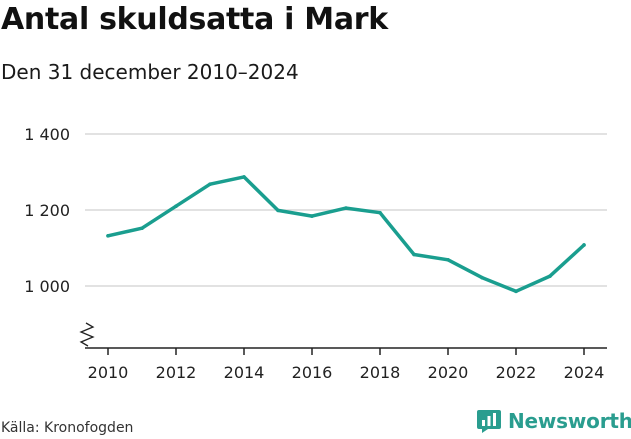 The width and height of the screenshot is (631, 439). What do you see at coordinates (47, 286) in the screenshot?
I see `y-tick-label: 1 000` at bounding box center [47, 286].